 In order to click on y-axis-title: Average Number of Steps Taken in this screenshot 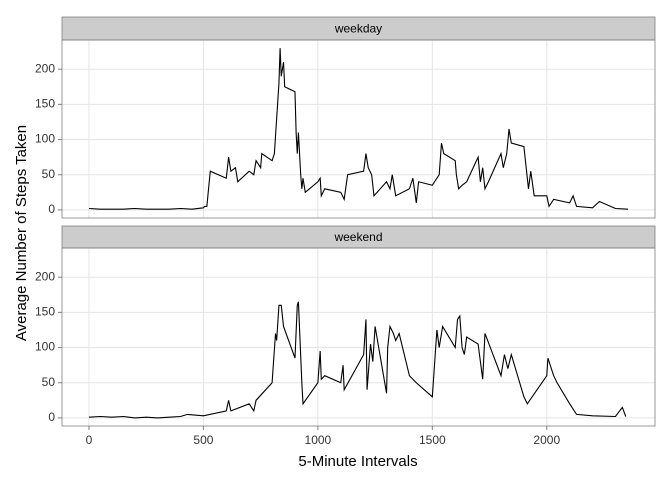, I will do `click(21, 233)`.